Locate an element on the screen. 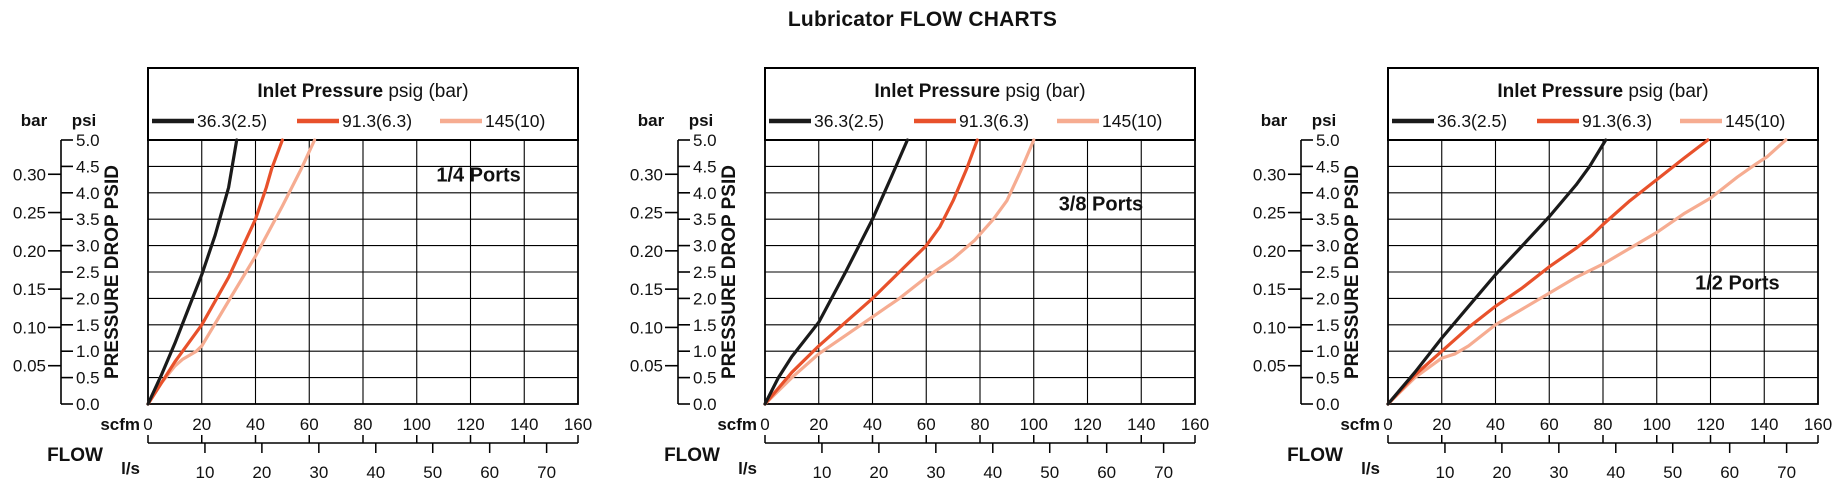 This screenshot has height=490, width=1845. page-title: Lubricator FLOW CHARTS is located at coordinates (922, 19).